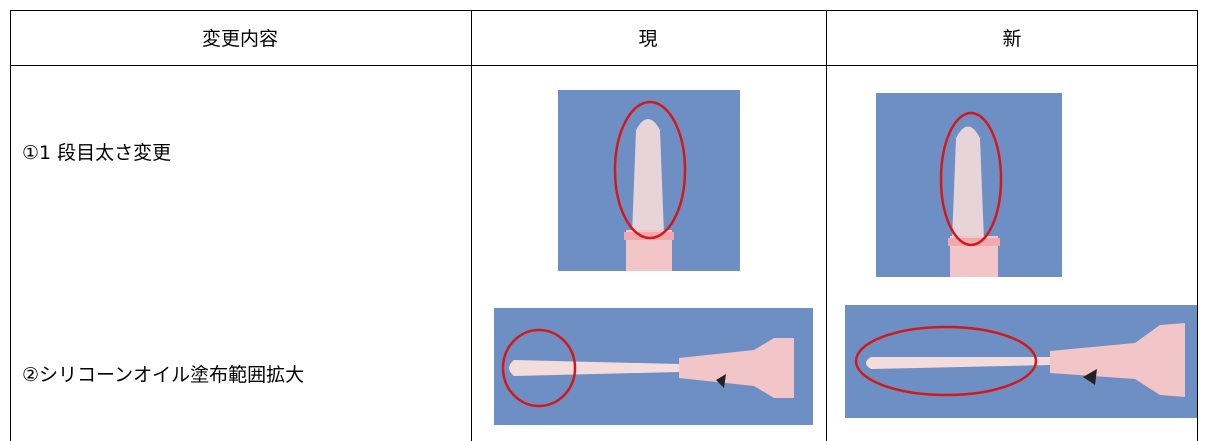  Describe the element at coordinates (10, 225) in the screenshot. I see `border-left` at that location.